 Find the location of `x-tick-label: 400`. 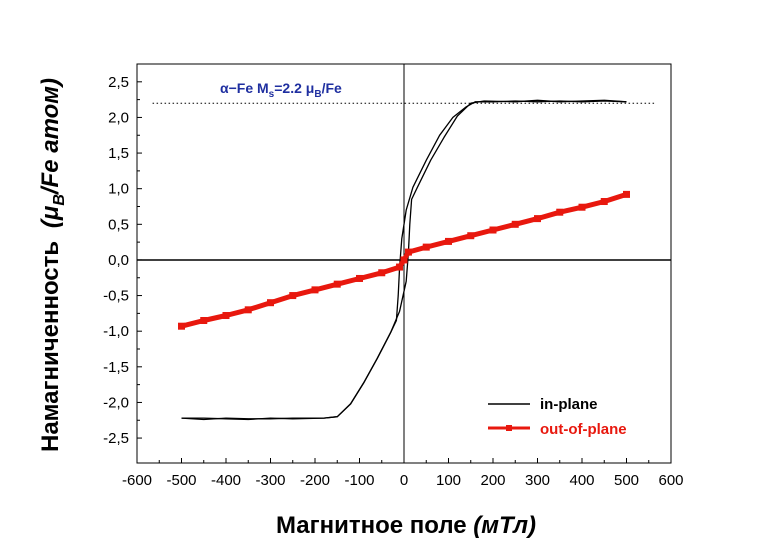

x-tick-label: 400 is located at coordinates (581, 480).